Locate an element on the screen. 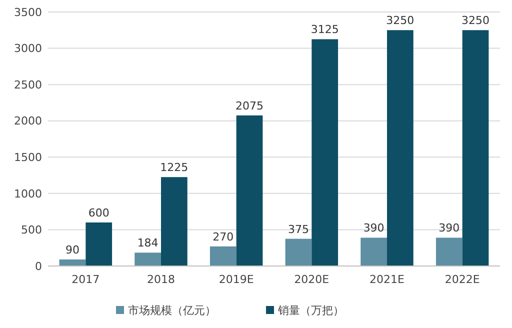 This screenshot has width=512, height=328. x-tick-label: 2018 is located at coordinates (161, 279).